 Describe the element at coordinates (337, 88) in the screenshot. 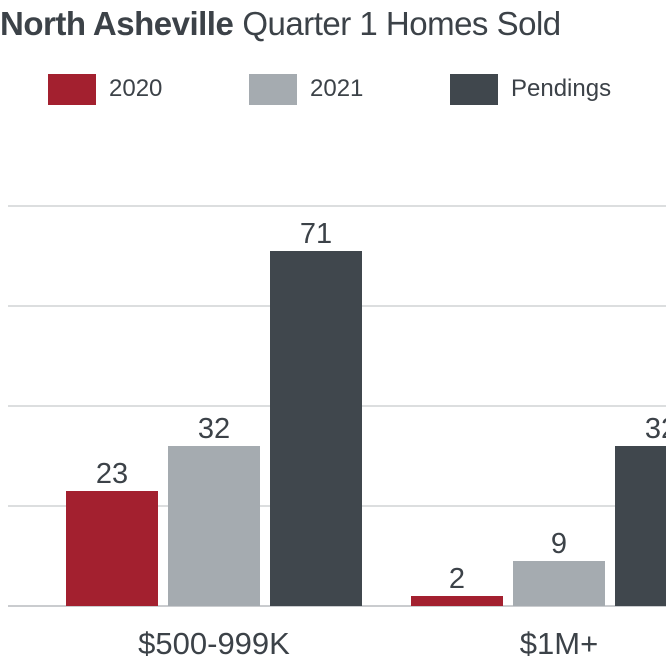

I see `legend-label-2021: 2021` at that location.